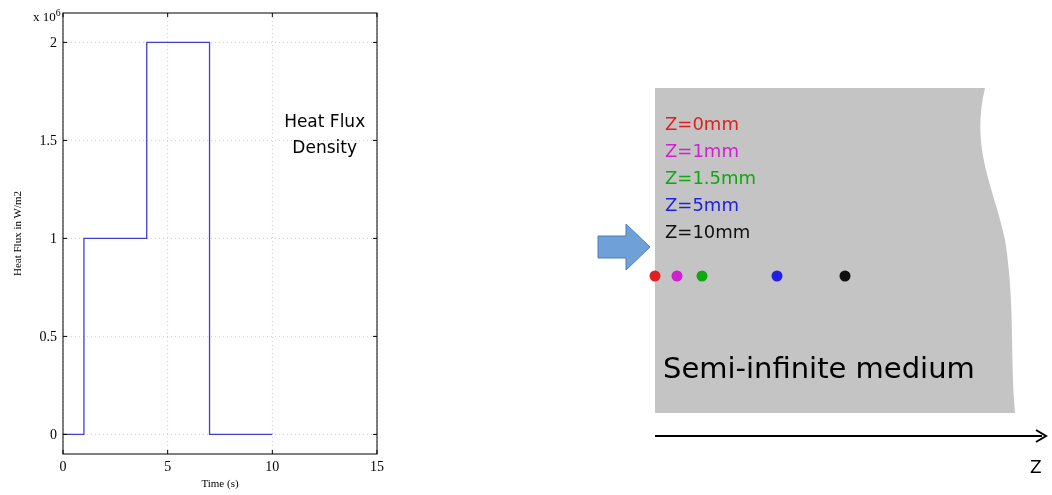 The width and height of the screenshot is (1052, 495). I want to click on x-tick-label: 10, so click(272, 466).